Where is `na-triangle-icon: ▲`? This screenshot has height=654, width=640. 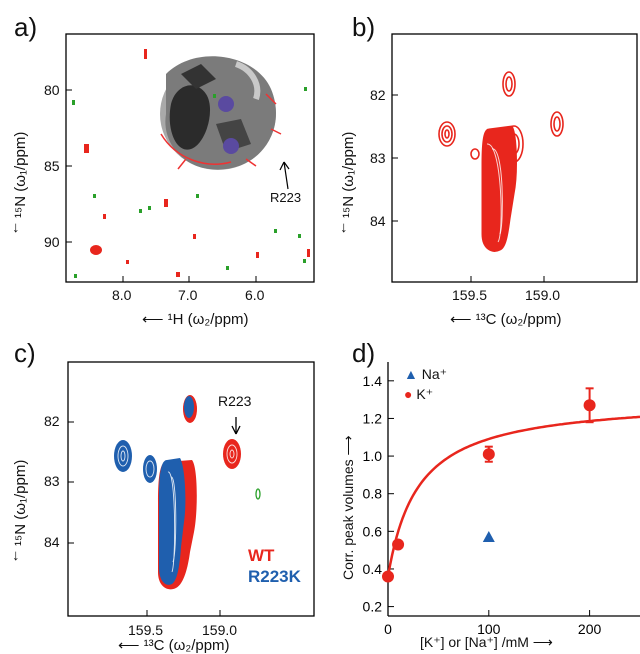
na-triangle-icon: ▲ is located at coordinates (411, 374).